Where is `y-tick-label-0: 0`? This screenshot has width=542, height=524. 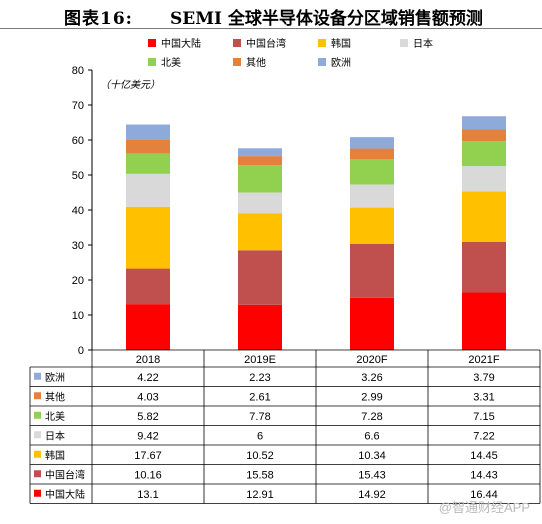
y-tick-label-0: 0 is located at coordinates (81, 351).